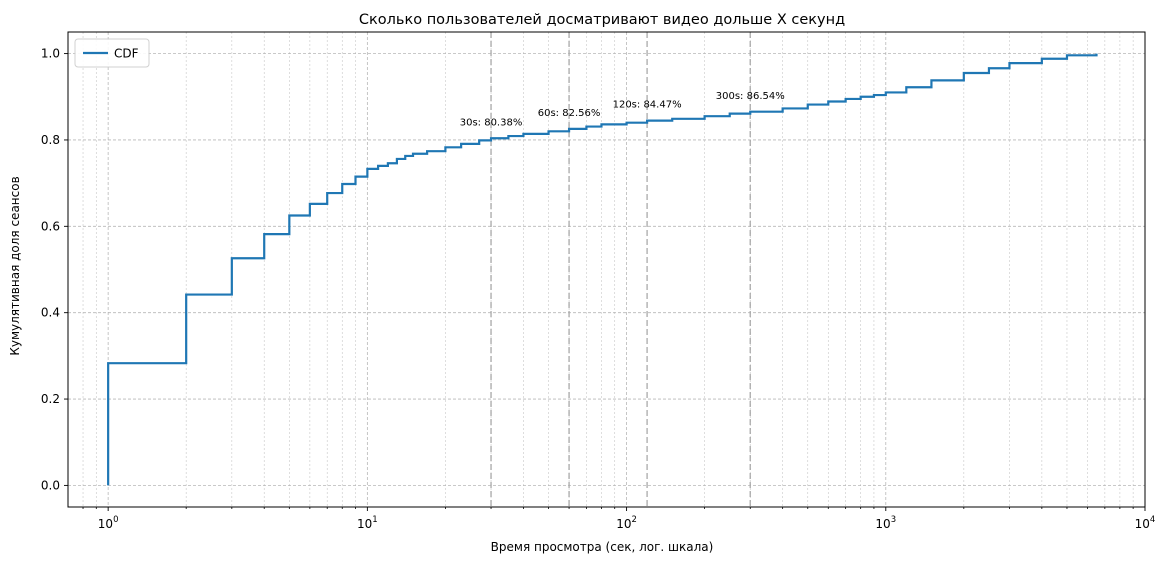 This screenshot has width=1164, height=564. Describe the element at coordinates (885, 523) in the screenshot. I see `x-tick-label: 10³` at that location.